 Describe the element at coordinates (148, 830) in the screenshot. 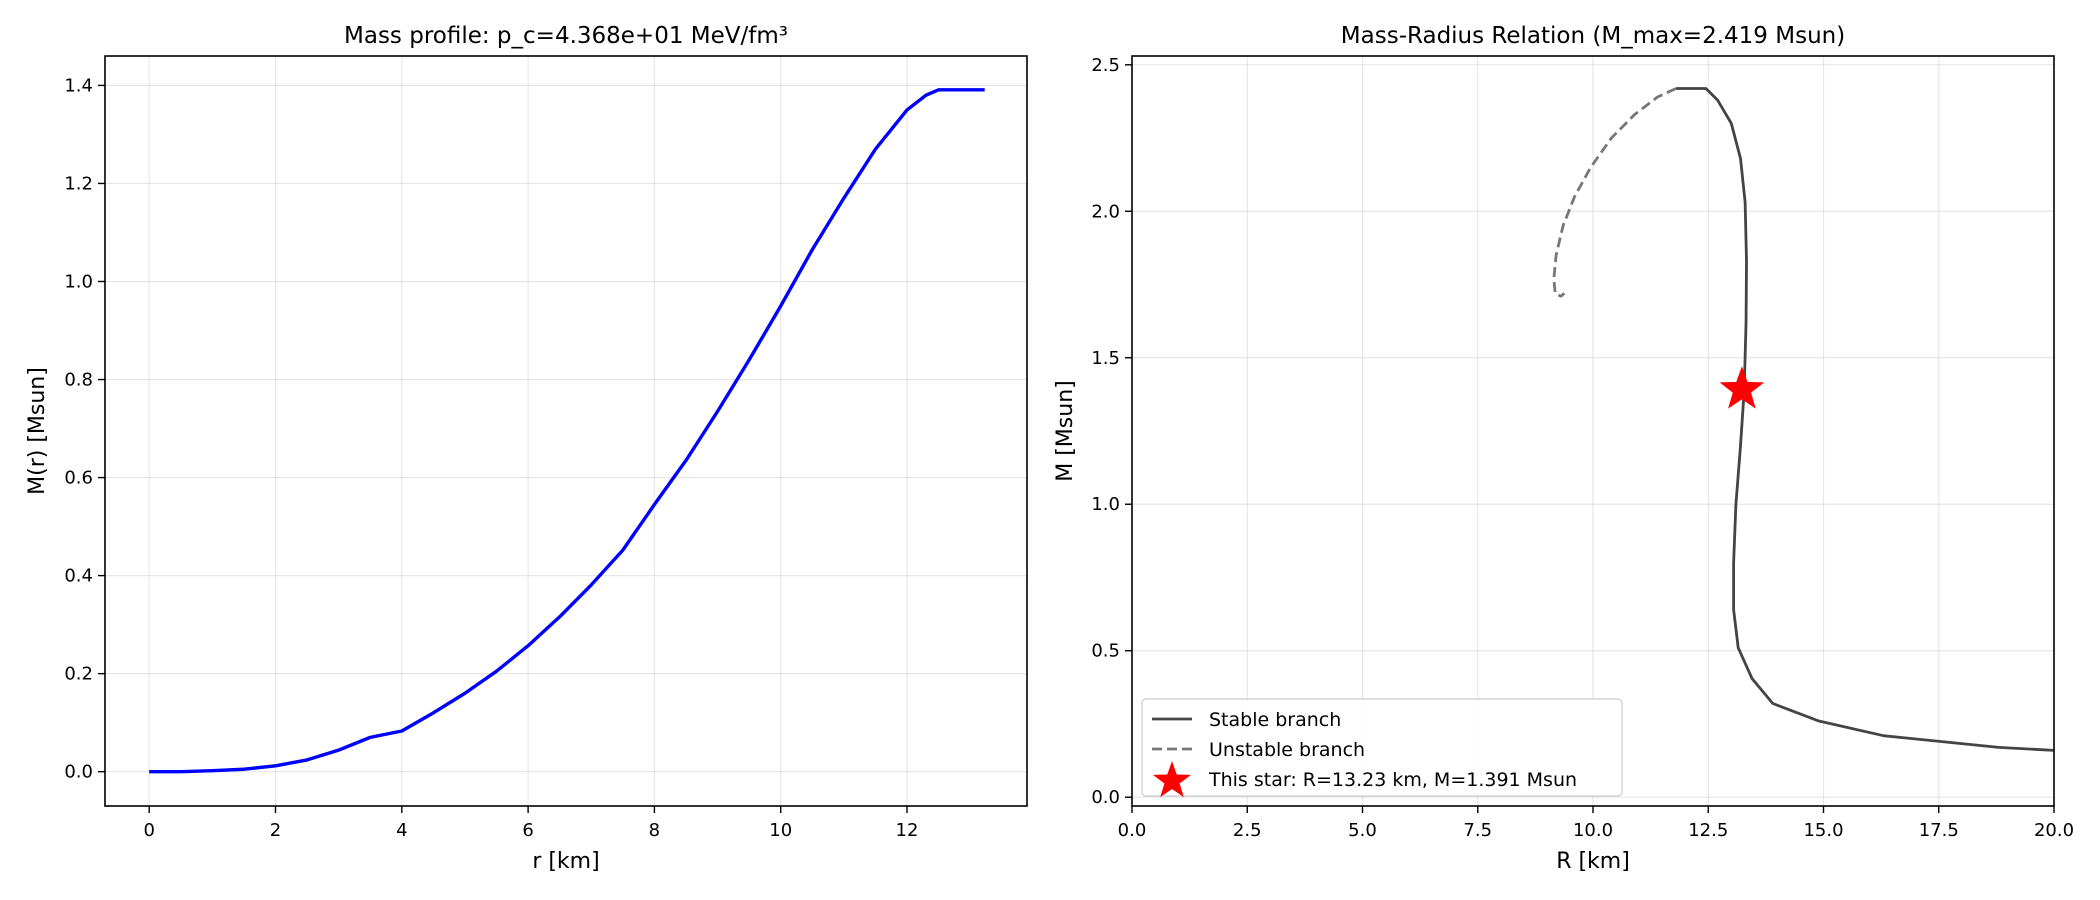

I see `x-tick-label: 0` at that location.